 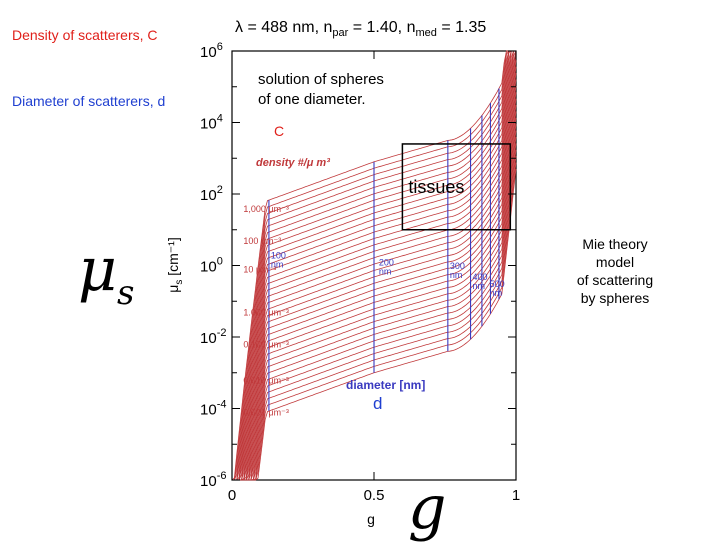 I want to click on density-of-scatterers-label: Density of scatterers, C, so click(x=85, y=35).